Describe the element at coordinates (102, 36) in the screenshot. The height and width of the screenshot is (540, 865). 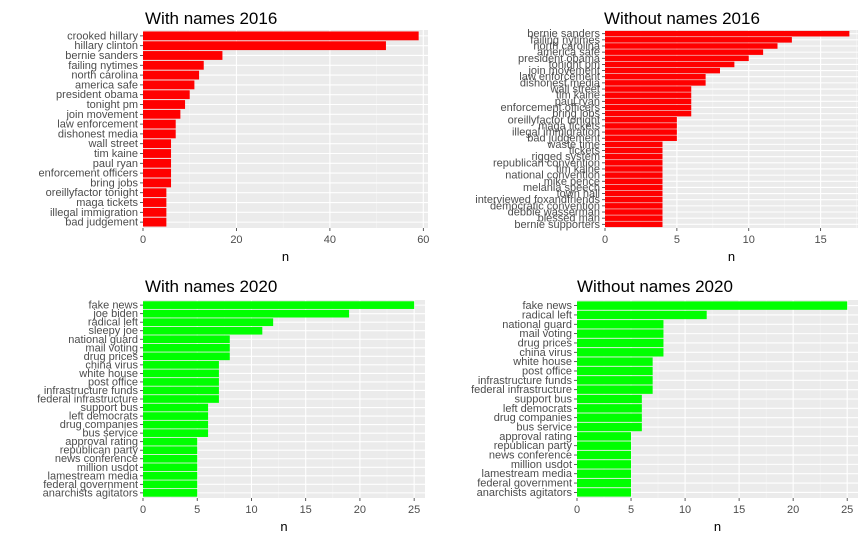
I see `category-label: crooked hillary` at that location.